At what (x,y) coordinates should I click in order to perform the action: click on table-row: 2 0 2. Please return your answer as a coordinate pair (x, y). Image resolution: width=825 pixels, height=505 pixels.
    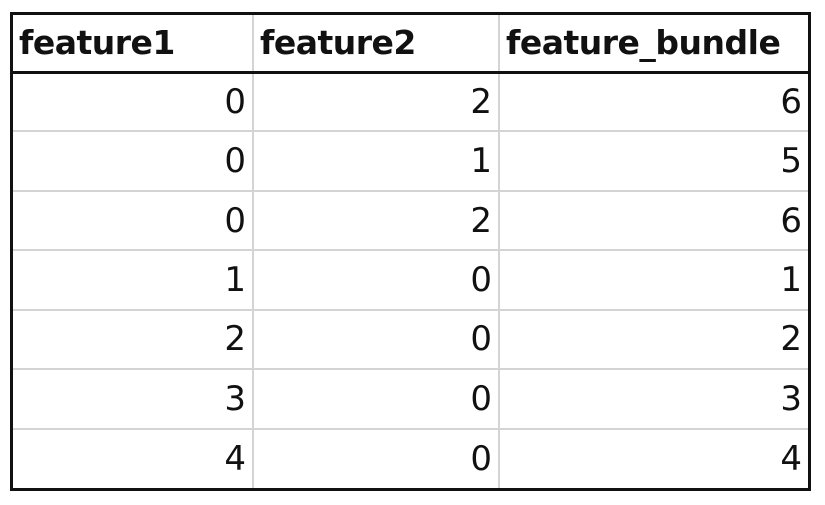
    Looking at the image, I should click on (410, 339).